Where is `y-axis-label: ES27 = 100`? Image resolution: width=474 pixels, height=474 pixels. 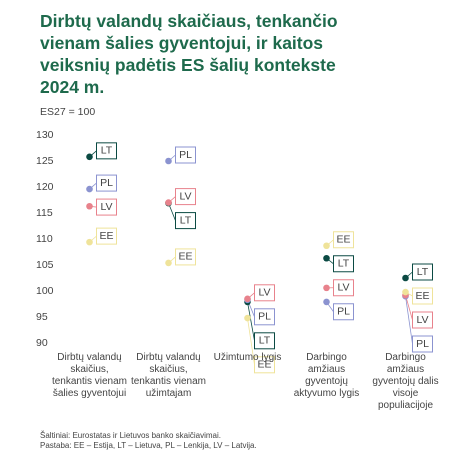 y-axis-label: ES27 = 100 is located at coordinates (67, 112).